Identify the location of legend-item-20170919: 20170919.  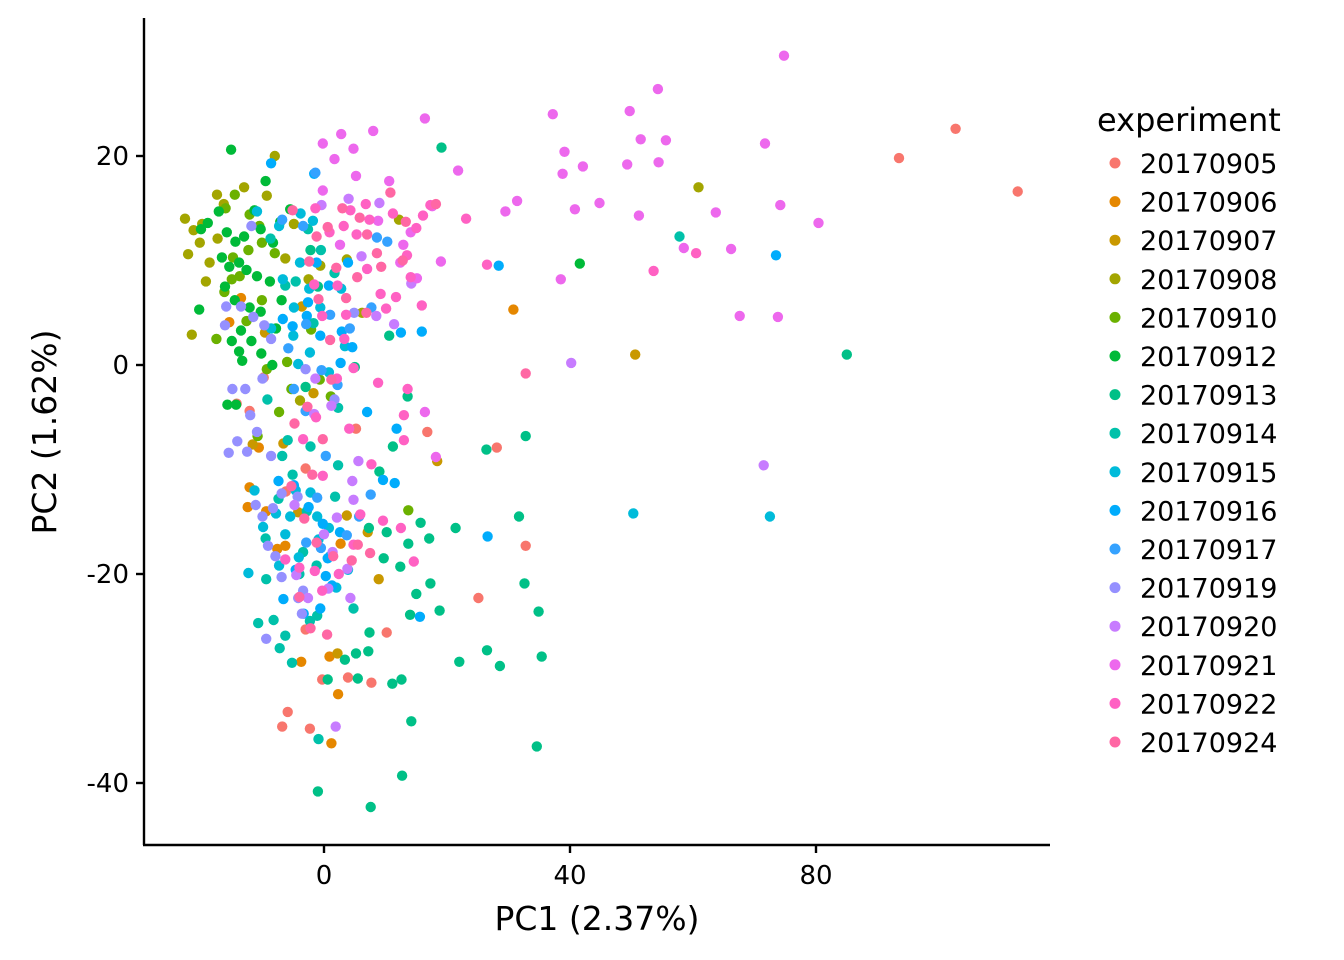
(1193, 589).